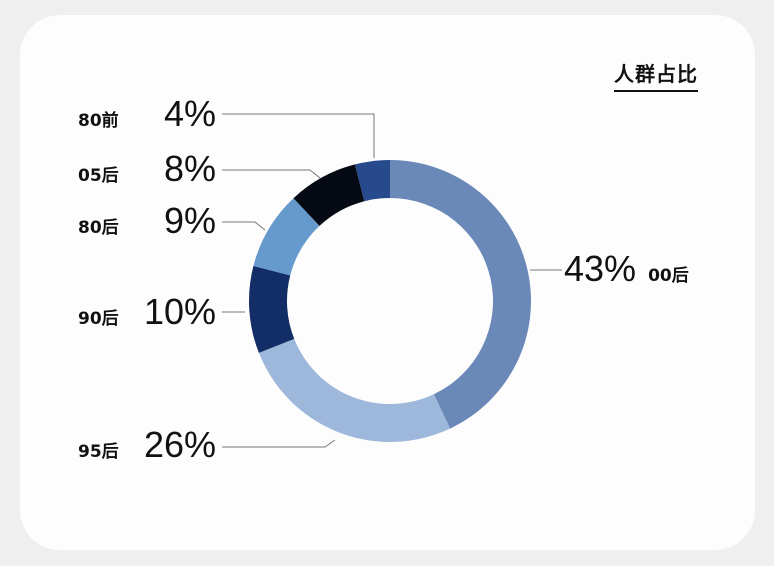 The width and height of the screenshot is (774, 566). Describe the element at coordinates (179, 311) in the screenshot. I see `percent-label: 10%` at that location.